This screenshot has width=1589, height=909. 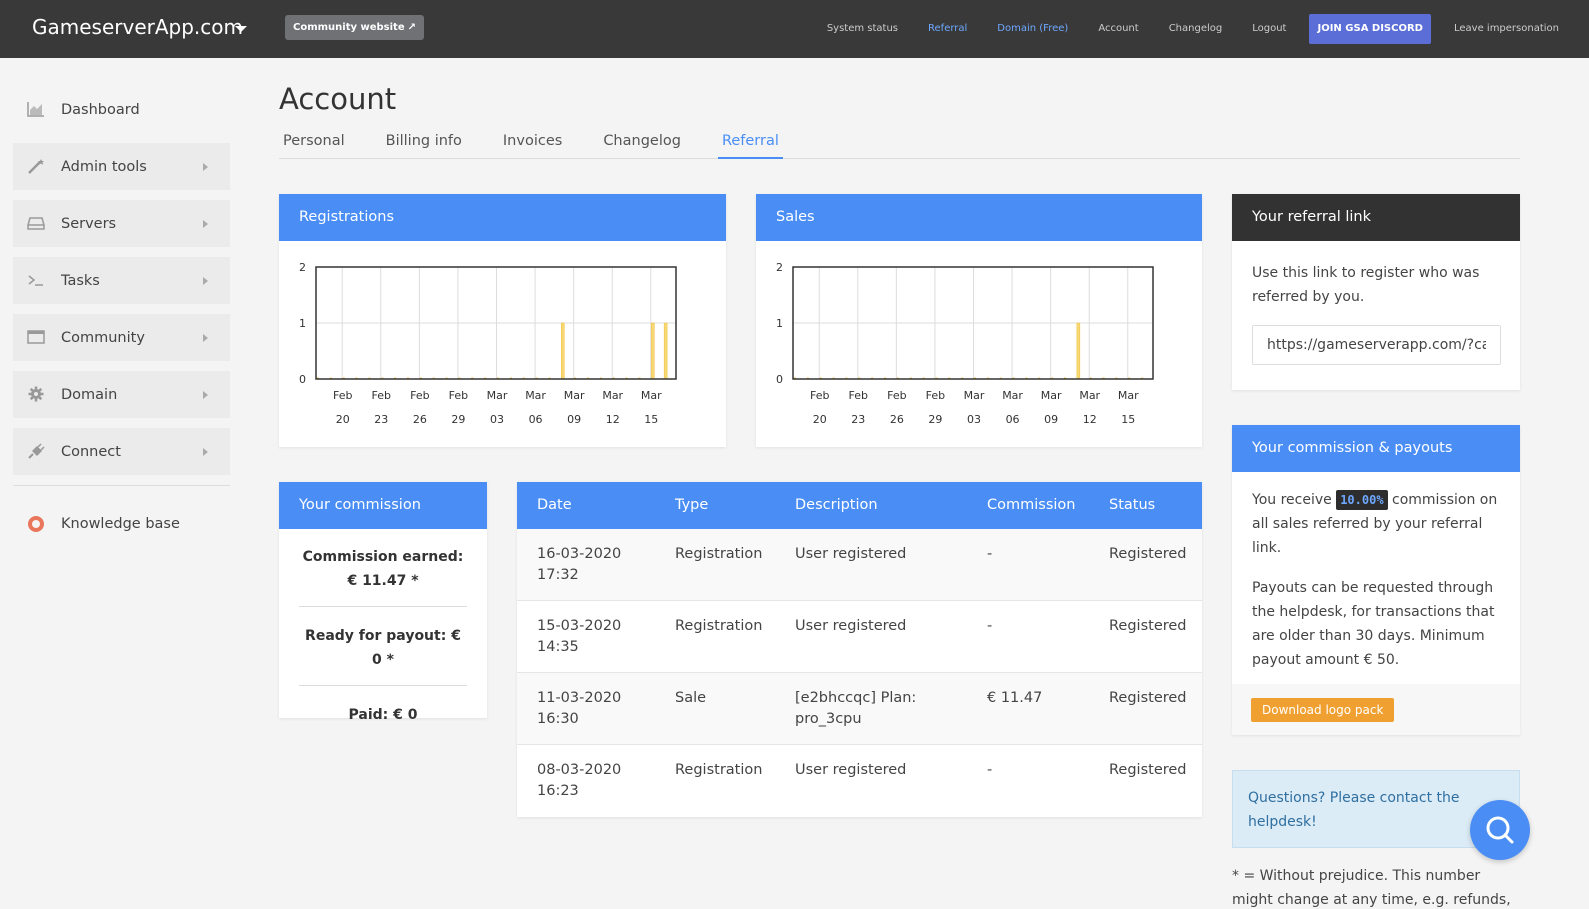 What do you see at coordinates (121, 223) in the screenshot?
I see `sidebar-item-servers: Servers` at bounding box center [121, 223].